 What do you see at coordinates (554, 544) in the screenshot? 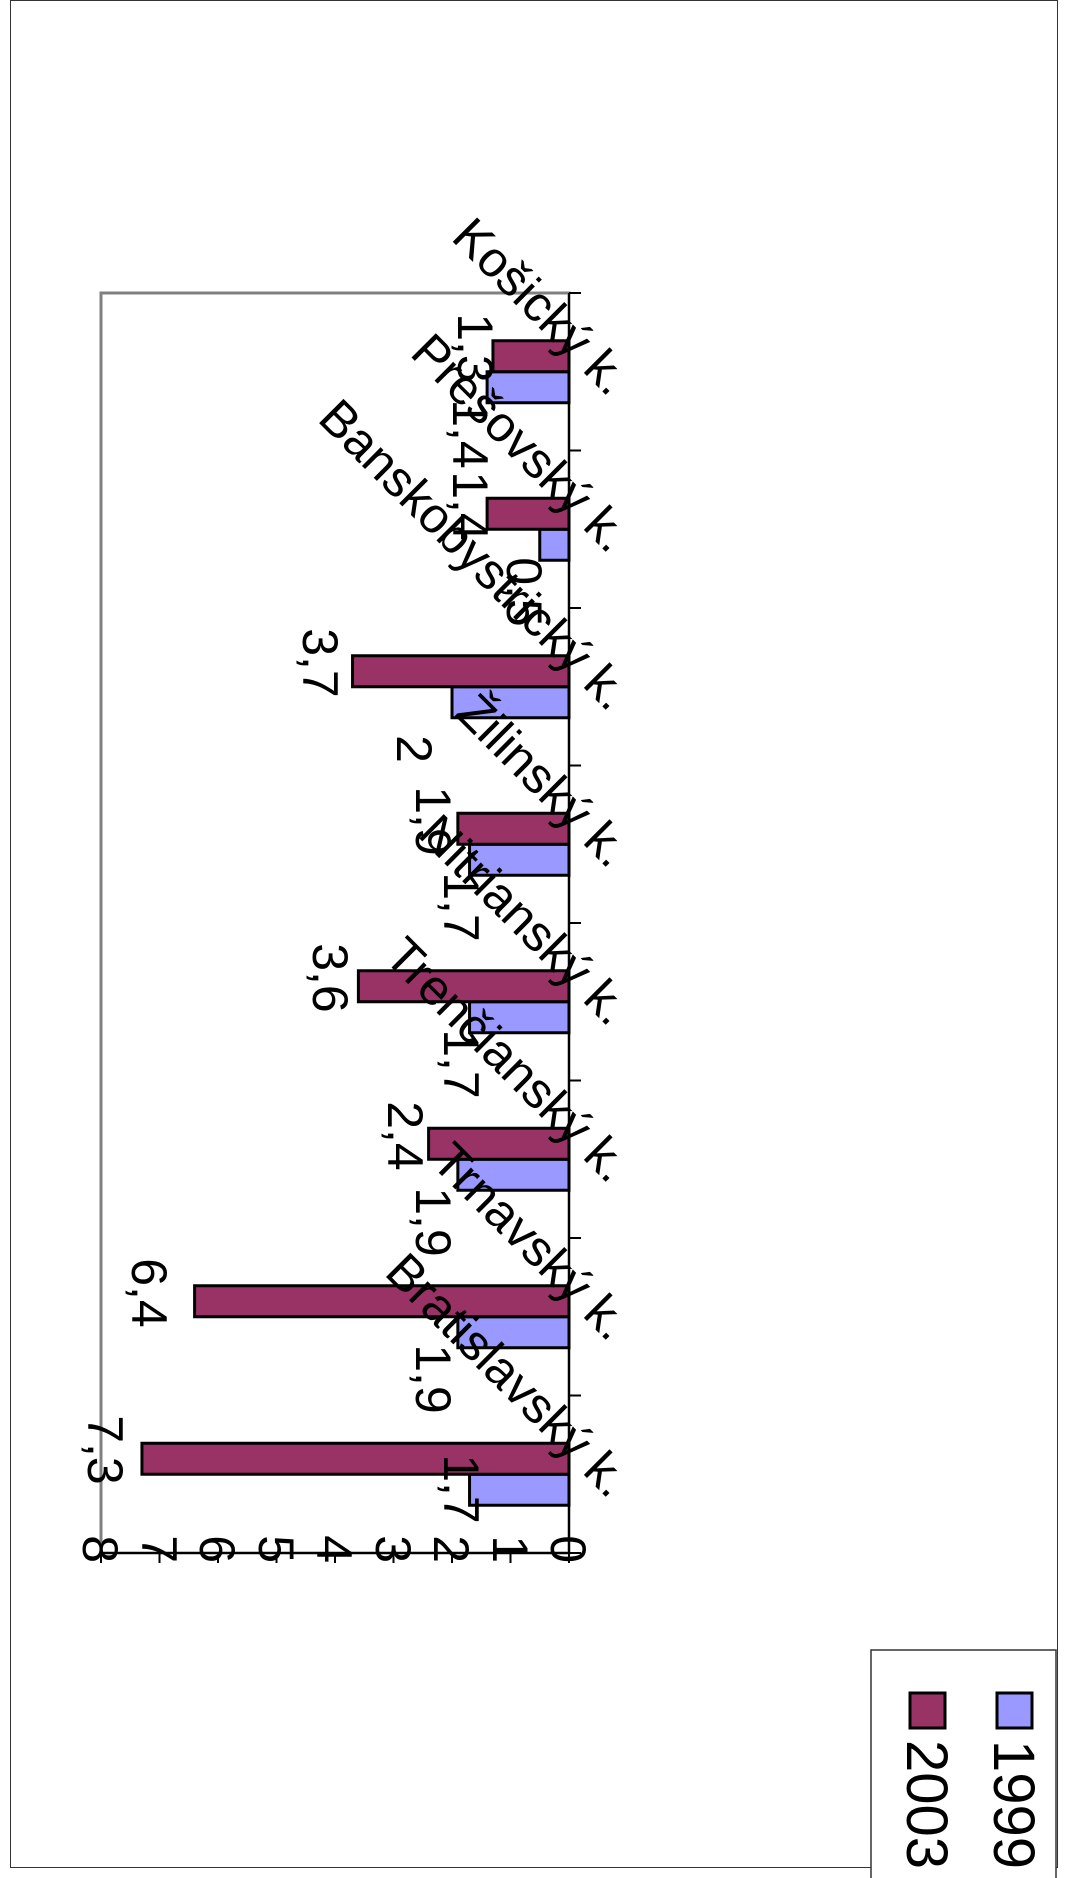
I see `bar-1999-presovsky` at bounding box center [554, 544].